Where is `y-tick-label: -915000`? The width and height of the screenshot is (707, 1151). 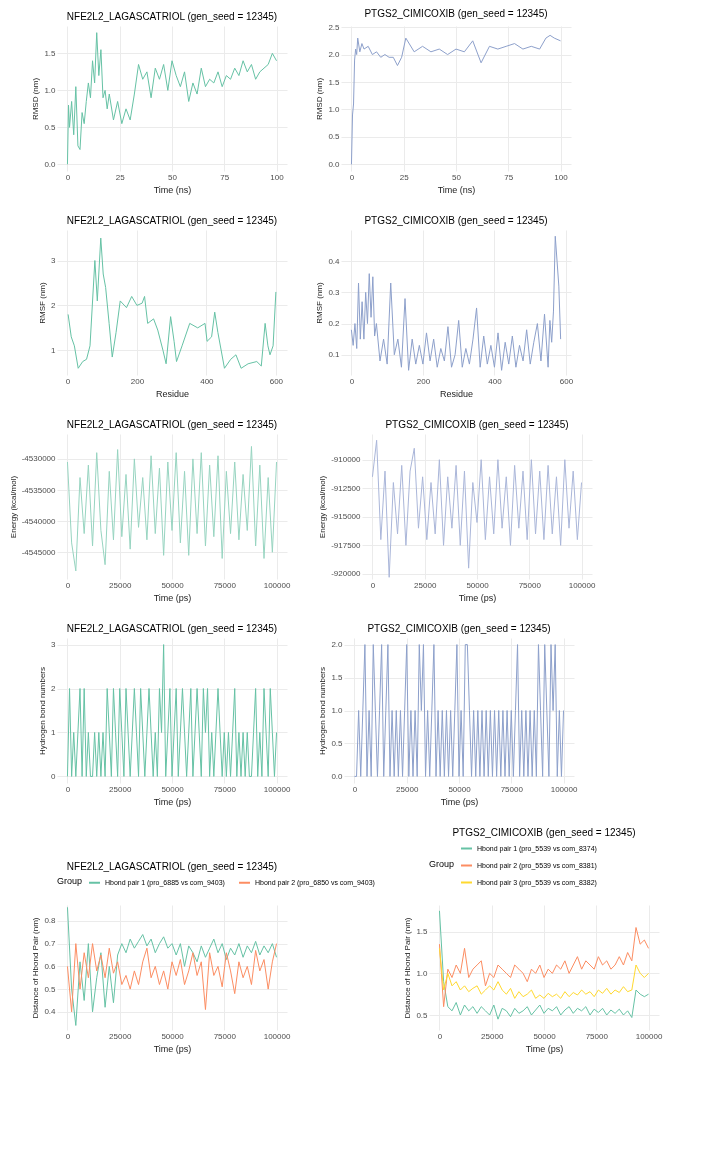 y-tick-label: -915000 is located at coordinates (346, 517).